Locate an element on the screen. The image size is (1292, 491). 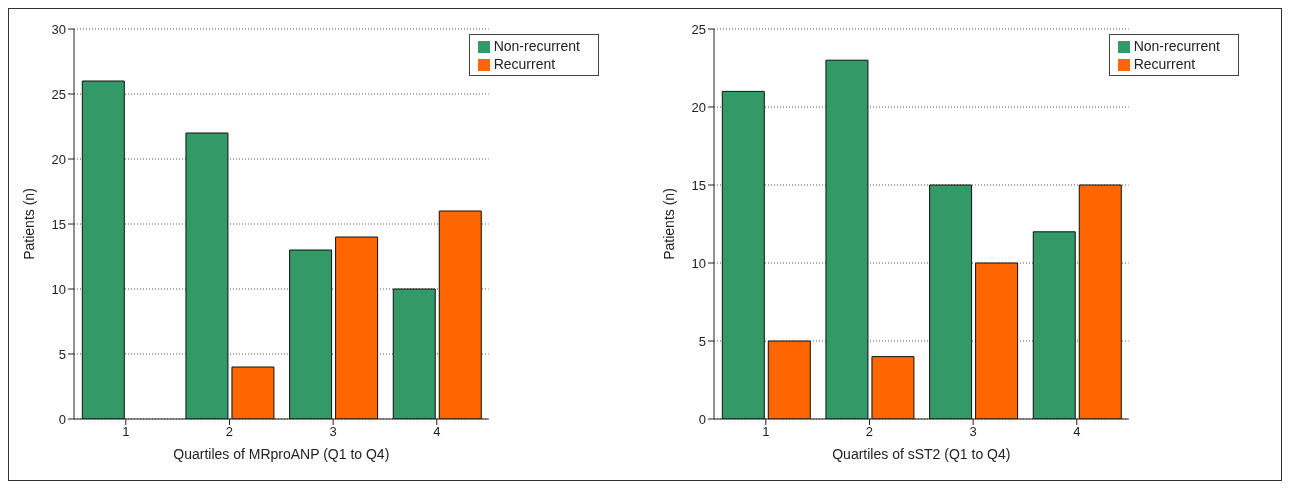
y-tick-label: 30 is located at coordinates (58, 29).